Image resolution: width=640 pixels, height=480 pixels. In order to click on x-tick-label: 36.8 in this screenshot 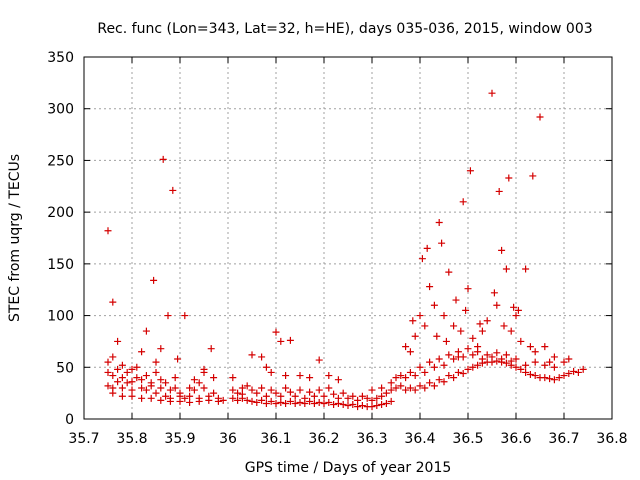, I will do `click(611, 439)`.